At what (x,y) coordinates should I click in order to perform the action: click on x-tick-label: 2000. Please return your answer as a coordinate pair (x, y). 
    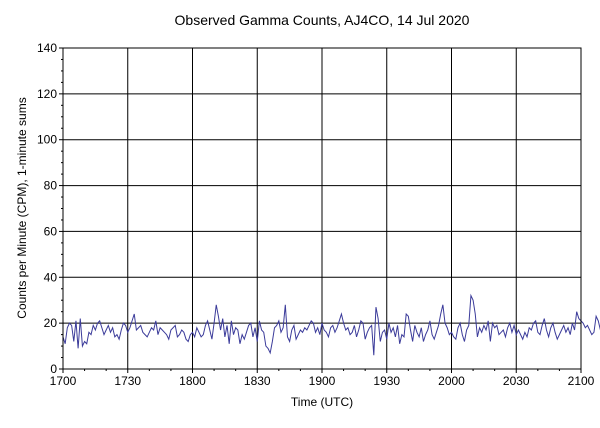
    Looking at the image, I should click on (451, 381).